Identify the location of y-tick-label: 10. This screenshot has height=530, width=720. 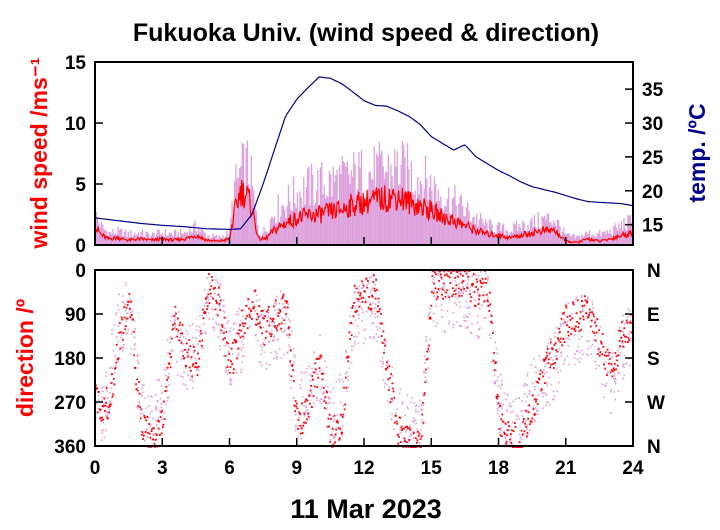
(75, 124).